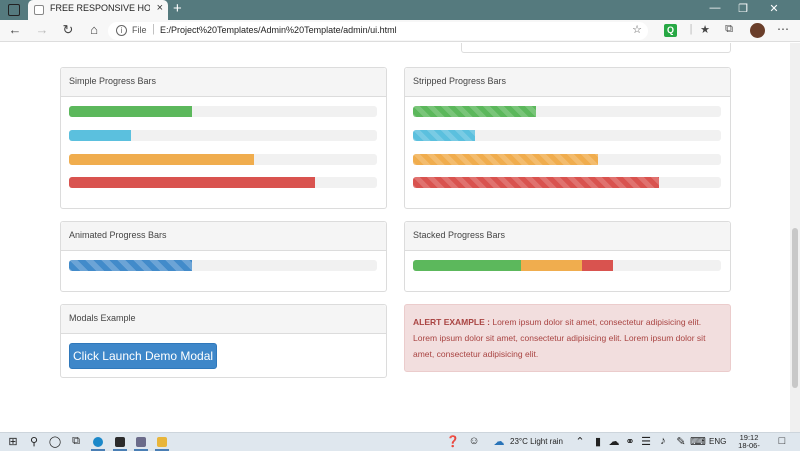  What do you see at coordinates (121, 30) in the screenshot?
I see `info-icon: i` at bounding box center [121, 30].